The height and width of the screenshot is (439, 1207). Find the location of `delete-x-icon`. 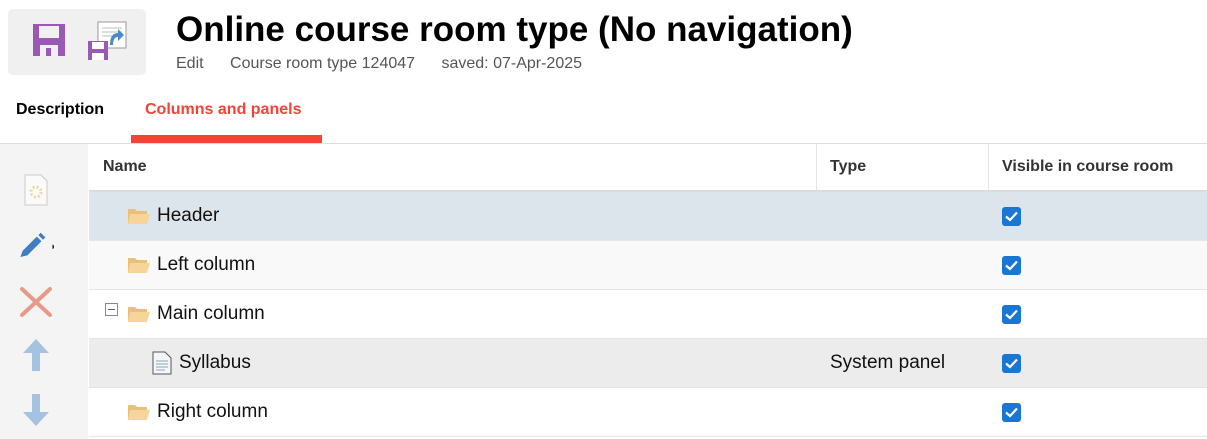

delete-x-icon is located at coordinates (36, 302).